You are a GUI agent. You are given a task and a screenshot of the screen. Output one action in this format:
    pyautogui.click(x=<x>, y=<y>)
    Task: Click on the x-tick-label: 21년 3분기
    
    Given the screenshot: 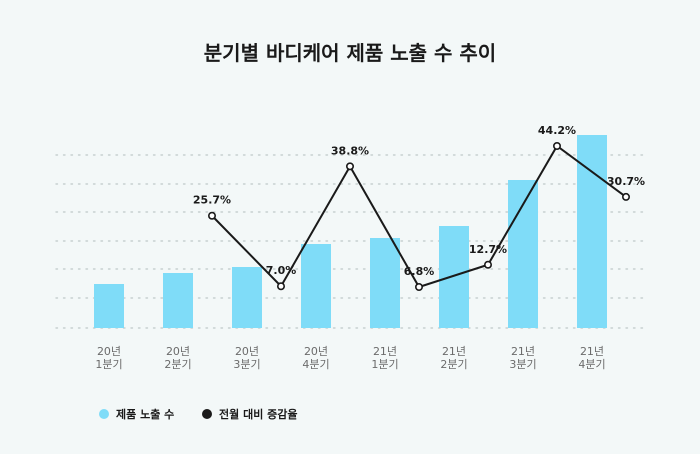 What is the action you would take?
    pyautogui.click(x=522, y=358)
    